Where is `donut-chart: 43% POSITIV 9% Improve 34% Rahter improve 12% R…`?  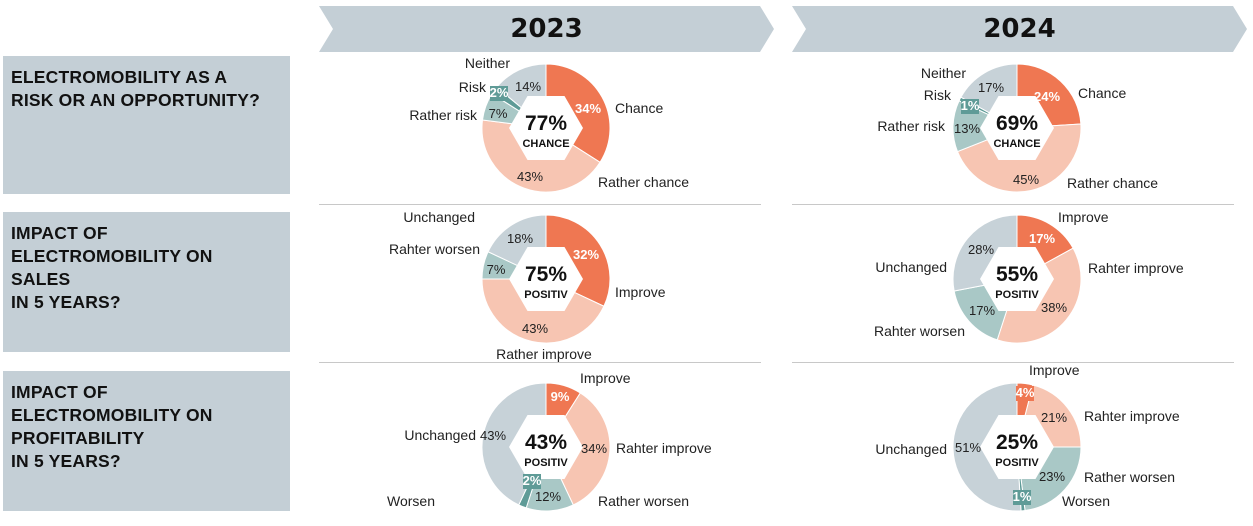
donut-chart: 43% POSITIV 9% Improve 34% Rahter improve 12% R… is located at coordinates (549, 441).